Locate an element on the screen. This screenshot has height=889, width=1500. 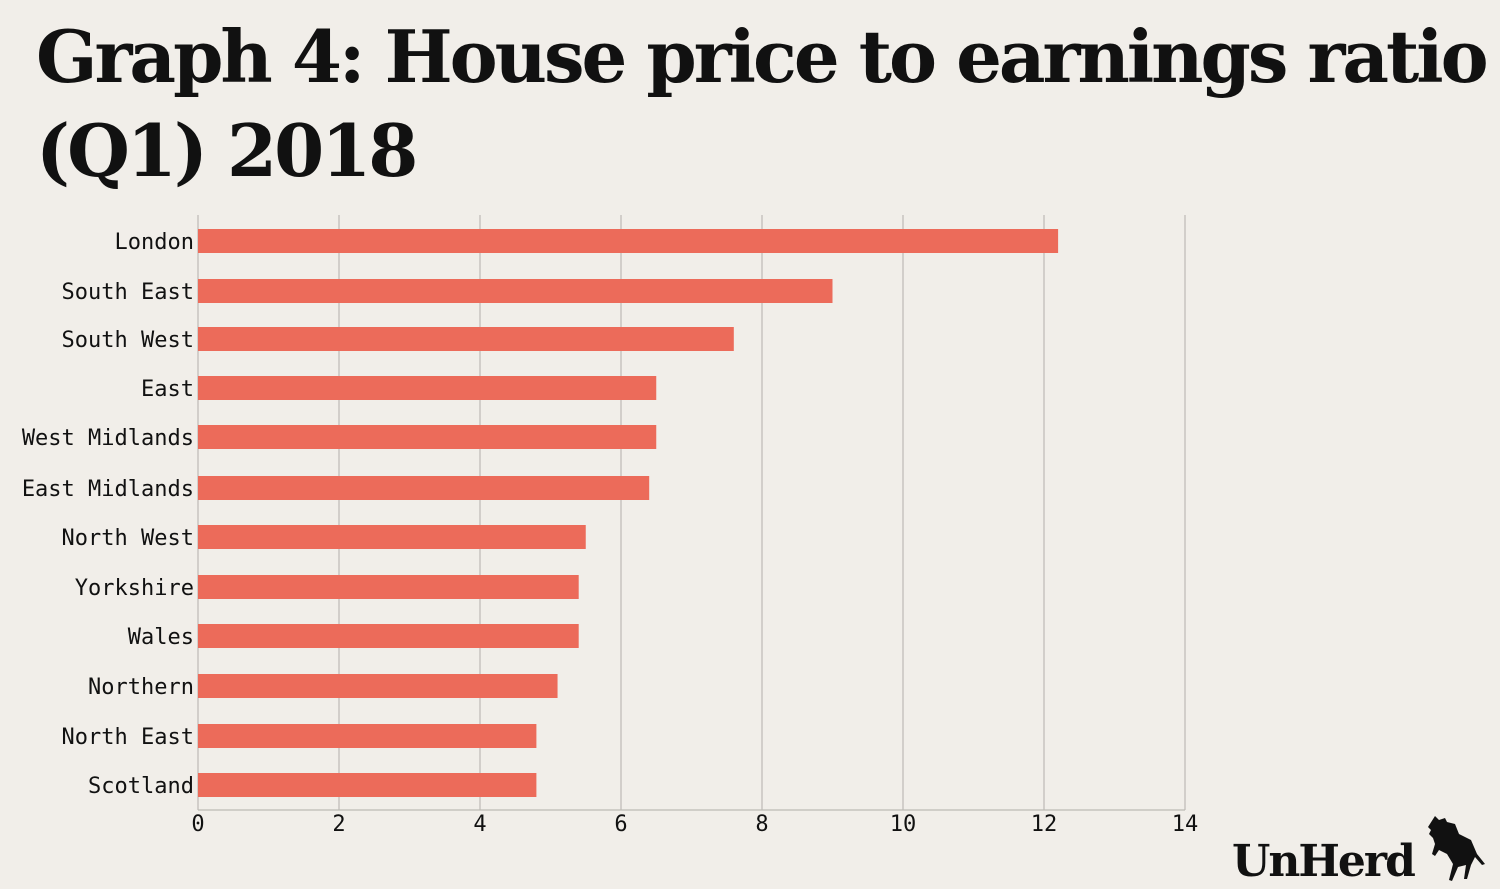
bar-south-west is located at coordinates (466, 339).